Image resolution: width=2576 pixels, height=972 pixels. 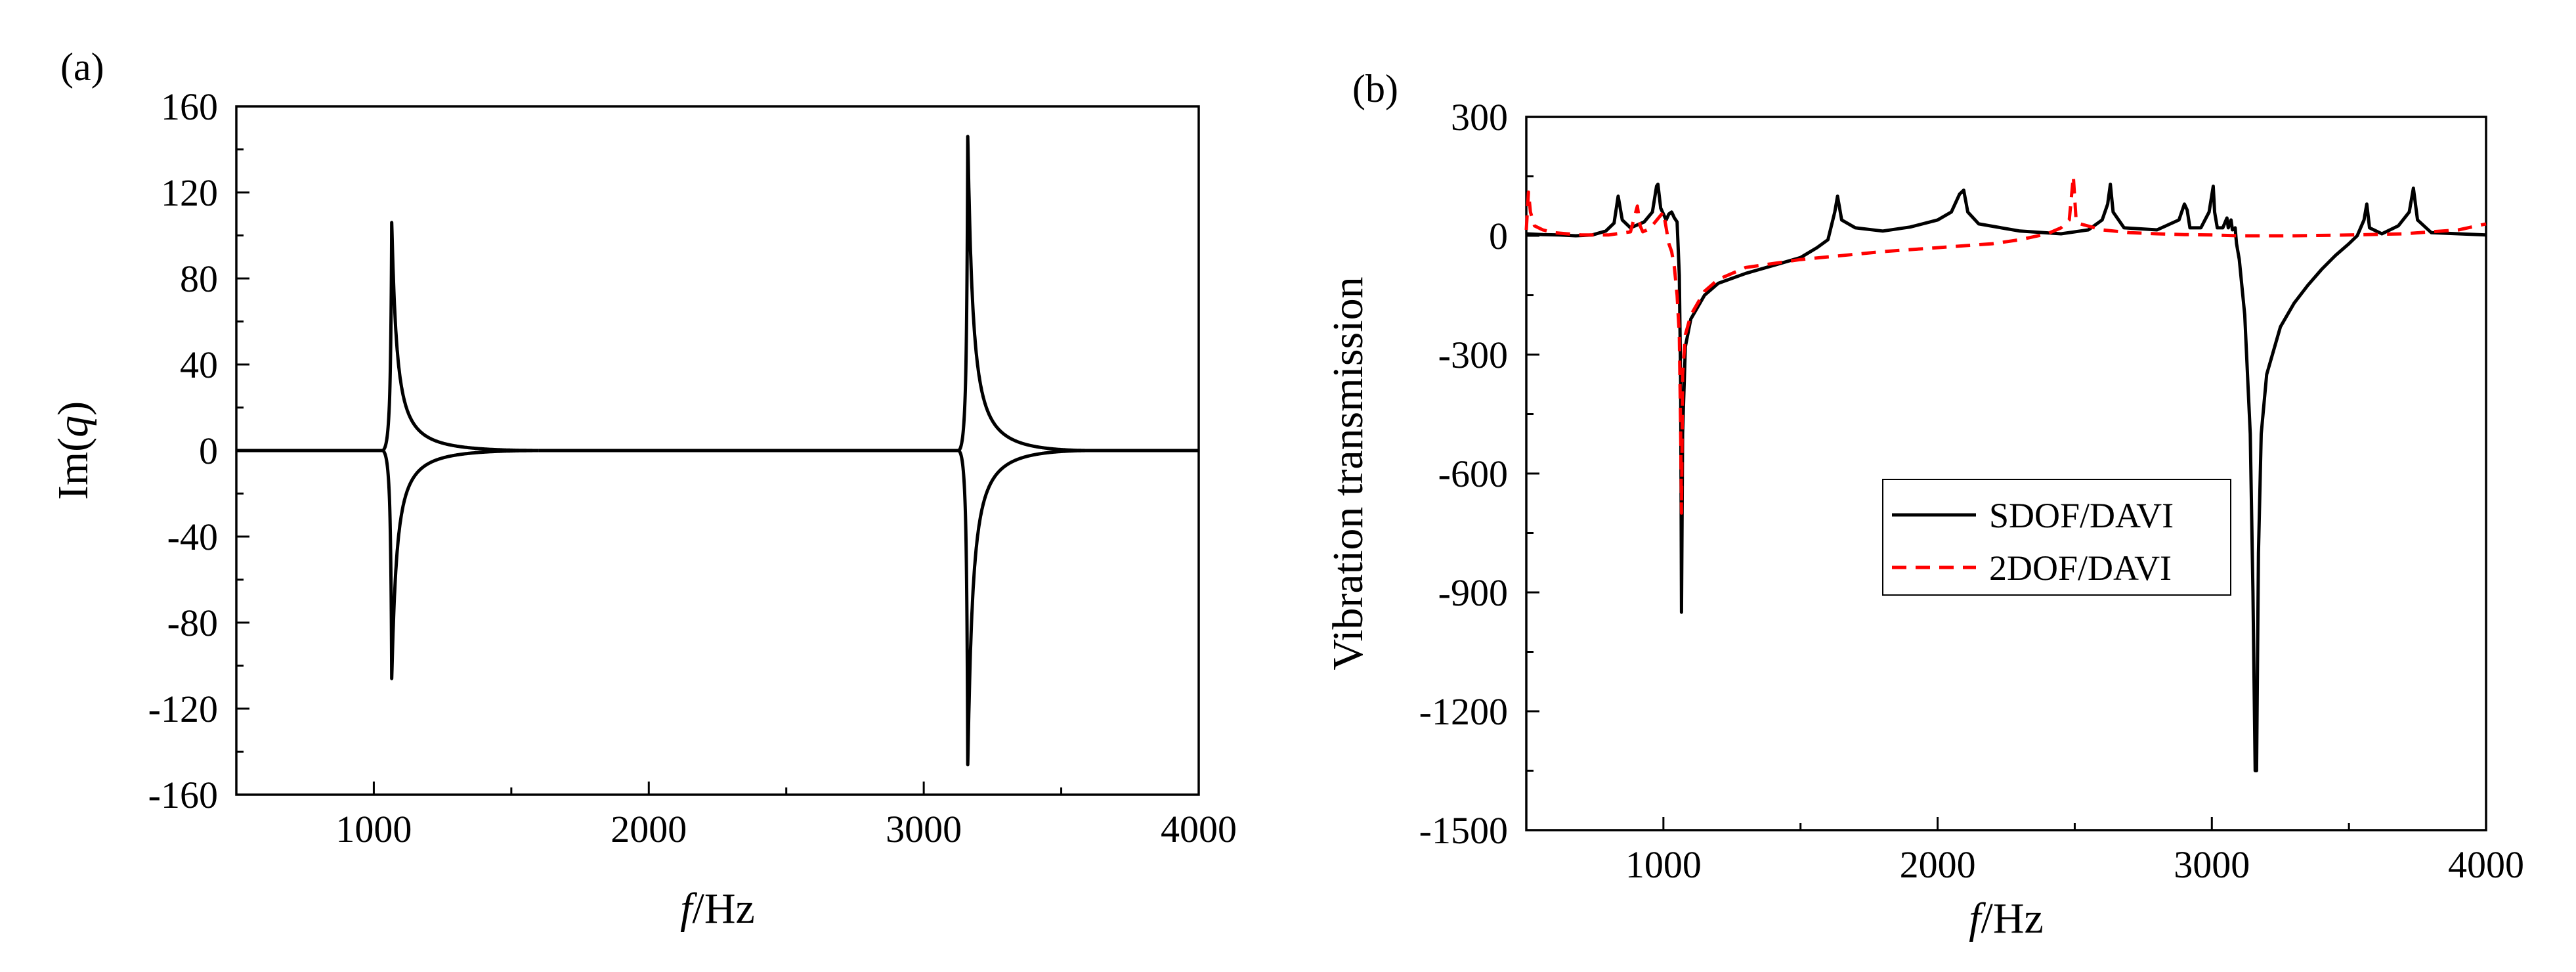 I want to click on panel-b-legend: SDOF/DAVI 2DOF/DAVI, so click(x=2056, y=537).